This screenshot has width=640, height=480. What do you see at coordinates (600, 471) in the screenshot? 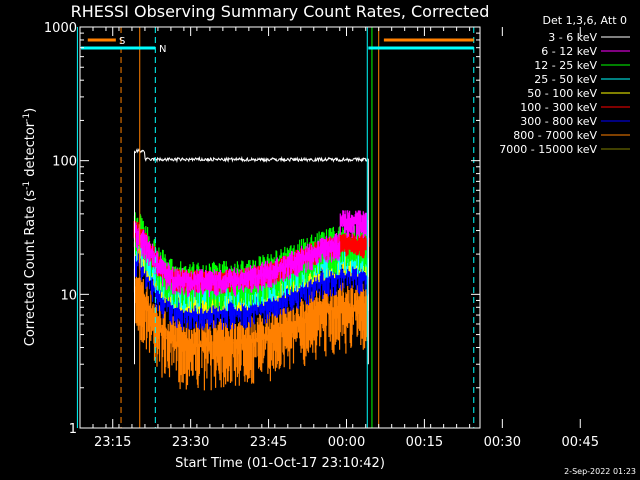
I see `footer-timestamp: 2-Sep-2022 01:23` at bounding box center [600, 471].